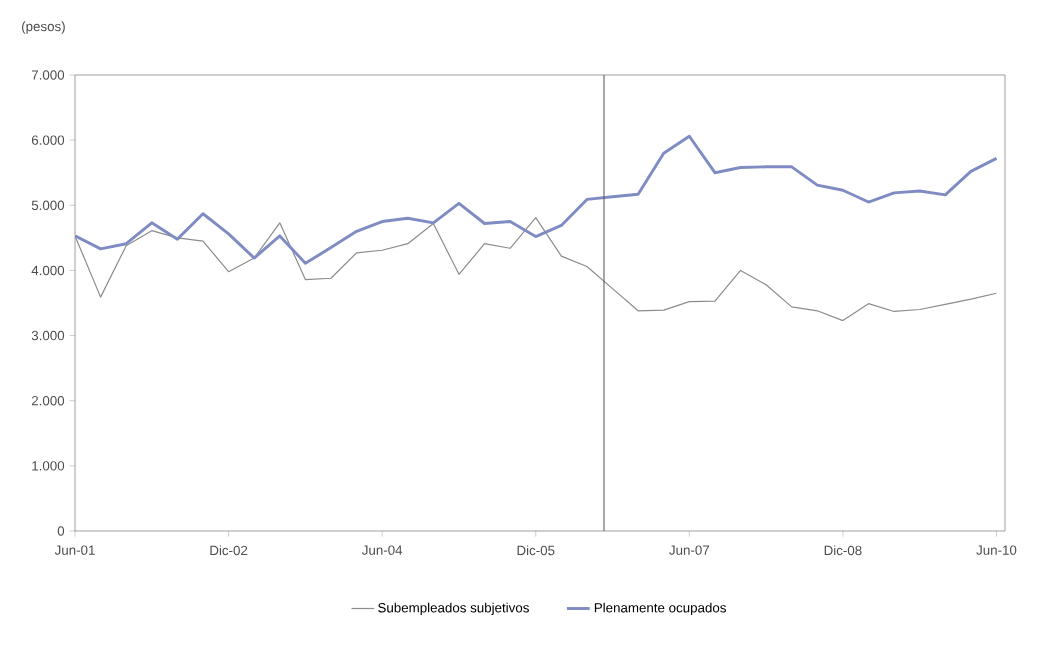 This screenshot has height=648, width=1037. Describe the element at coordinates (843, 550) in the screenshot. I see `x-tick-label: Dic-08` at that location.